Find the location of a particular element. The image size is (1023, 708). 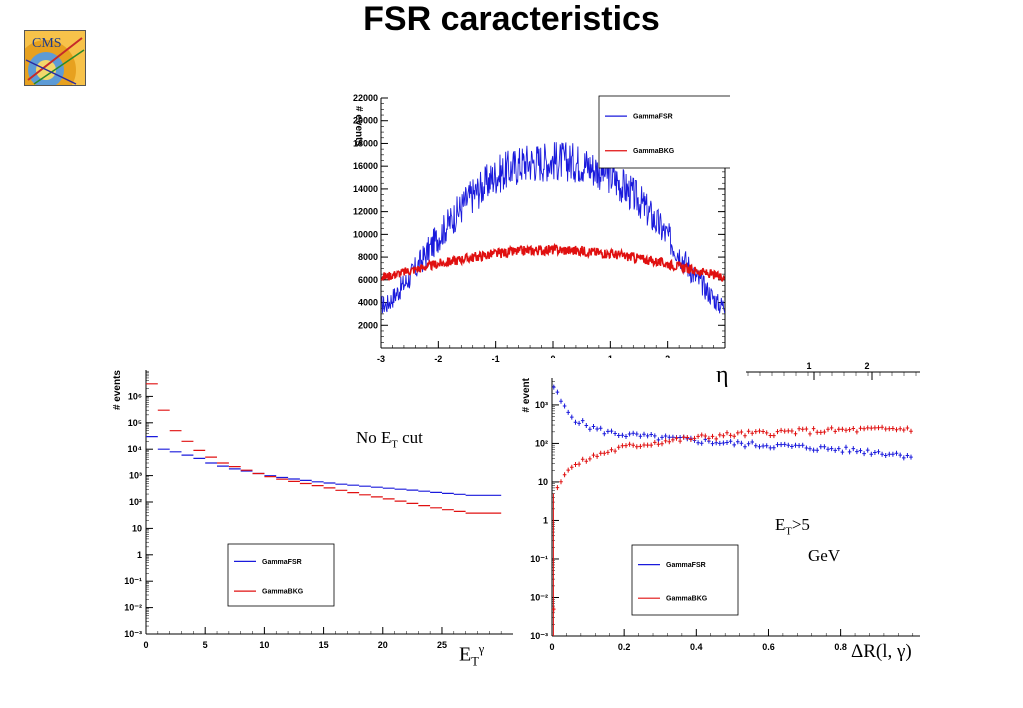

y-tick-label: 10⁶ is located at coordinates (135, 396).